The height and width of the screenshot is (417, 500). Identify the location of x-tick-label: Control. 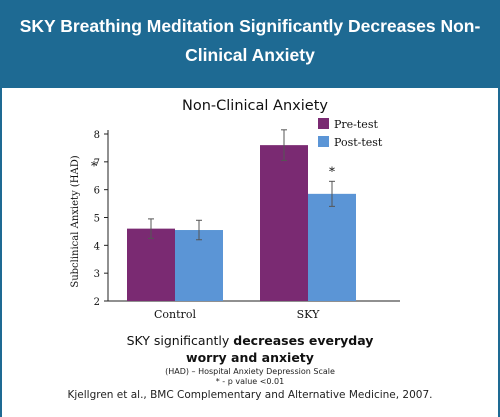
(175, 314).